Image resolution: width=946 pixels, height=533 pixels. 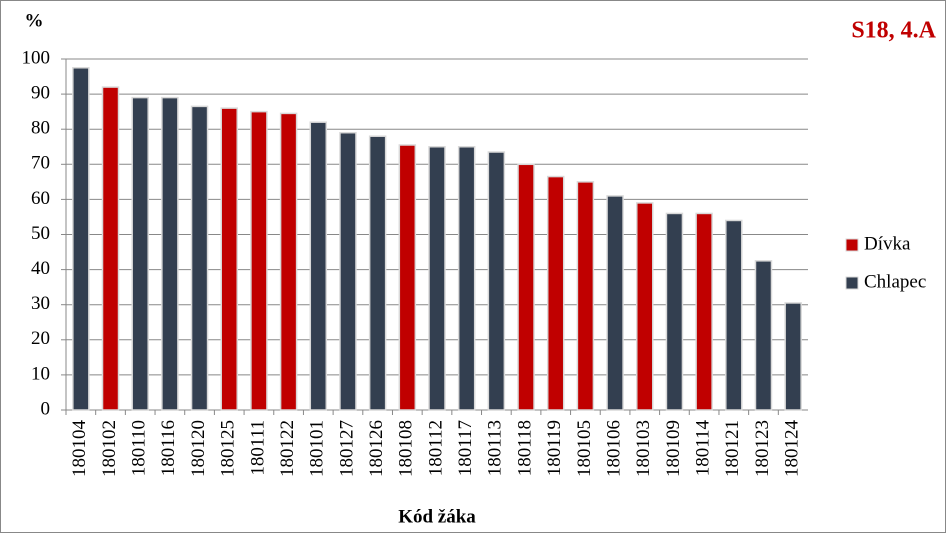 What do you see at coordinates (228, 448) in the screenshot?
I see `x-tick-label: 180125` at bounding box center [228, 448].